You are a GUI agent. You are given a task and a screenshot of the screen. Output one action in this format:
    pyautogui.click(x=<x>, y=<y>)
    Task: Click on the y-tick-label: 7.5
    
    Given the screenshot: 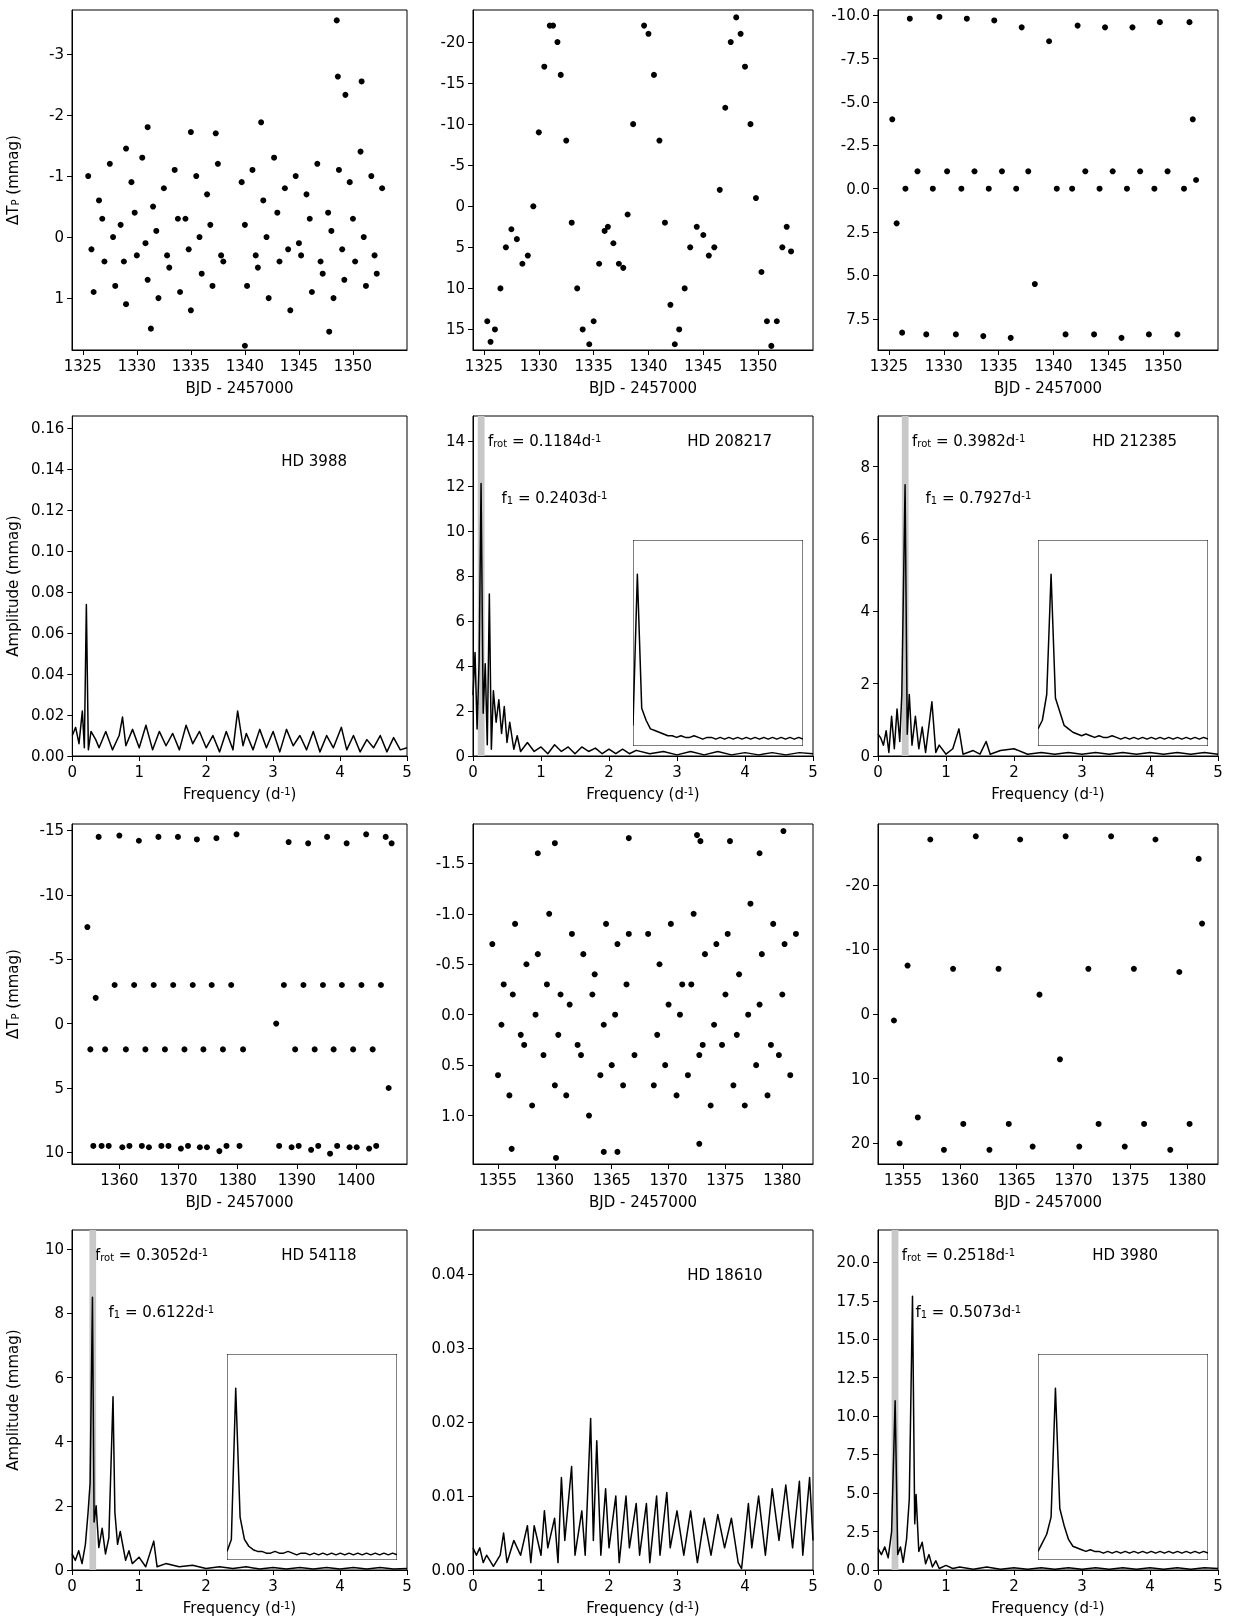 What is the action you would take?
    pyautogui.click(x=858, y=318)
    